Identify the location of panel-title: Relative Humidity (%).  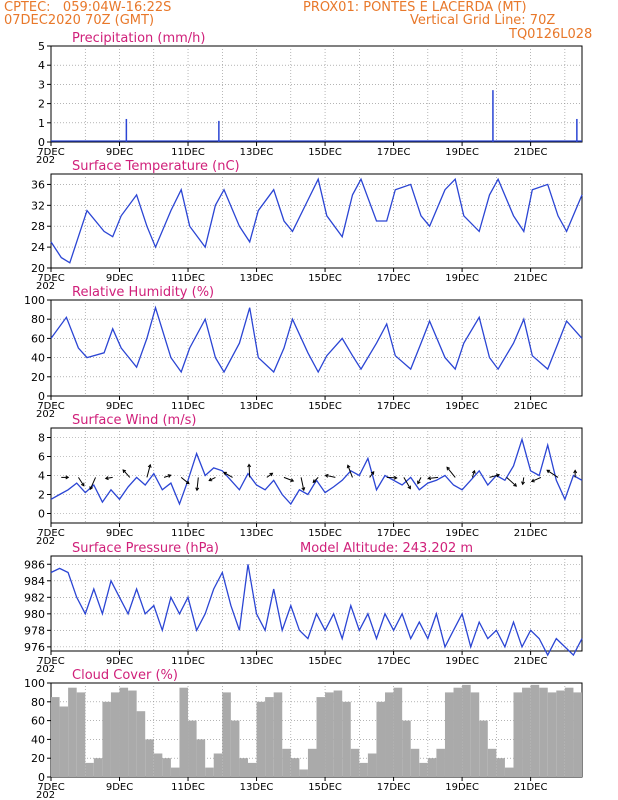
(143, 292).